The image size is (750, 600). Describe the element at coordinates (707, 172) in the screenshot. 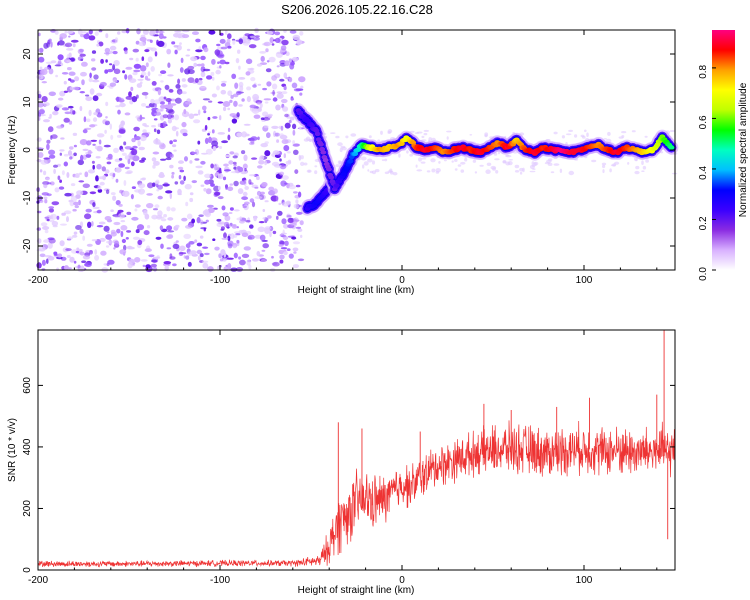

I see `colorbar-ticks: 0.0 0.2 0.4 0.6 0.8` at that location.